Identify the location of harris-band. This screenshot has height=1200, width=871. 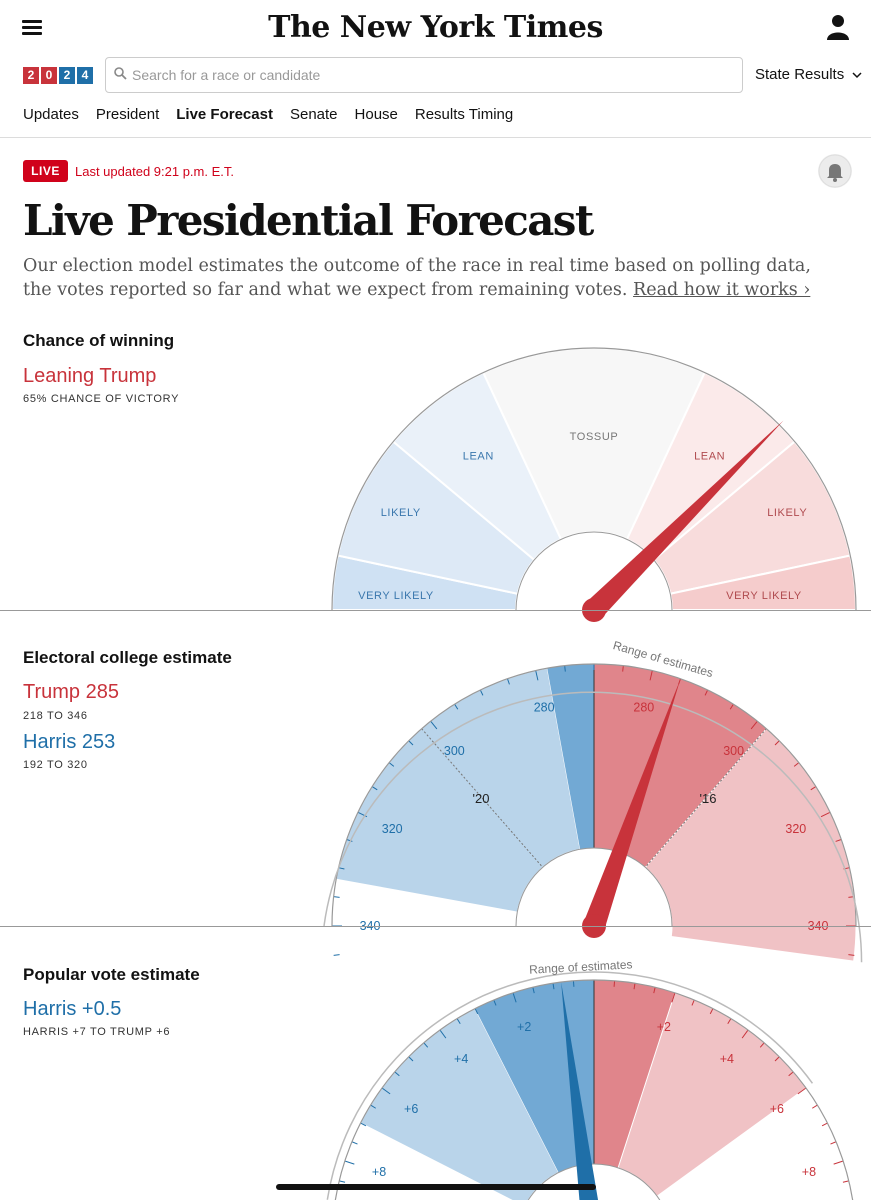
(534, 1076).